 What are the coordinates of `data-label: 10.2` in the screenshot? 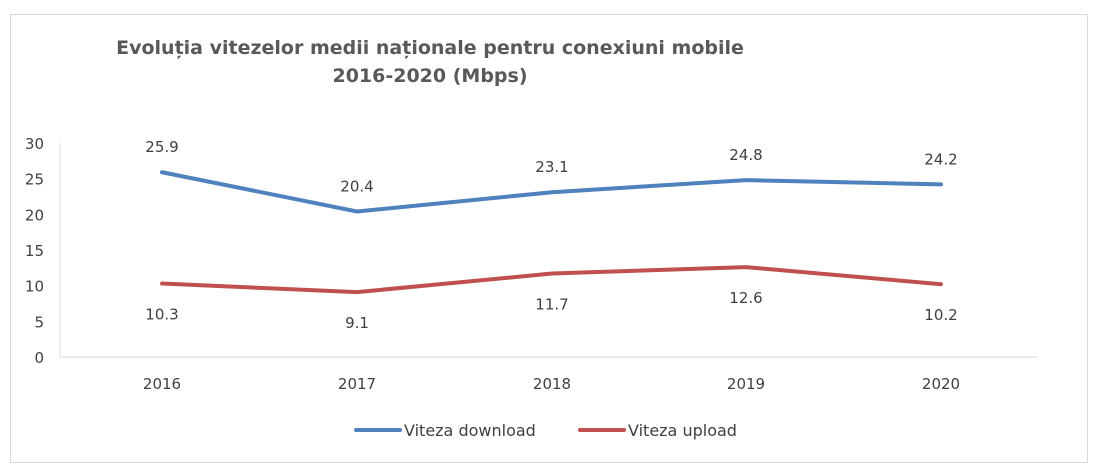 It's located at (940, 315).